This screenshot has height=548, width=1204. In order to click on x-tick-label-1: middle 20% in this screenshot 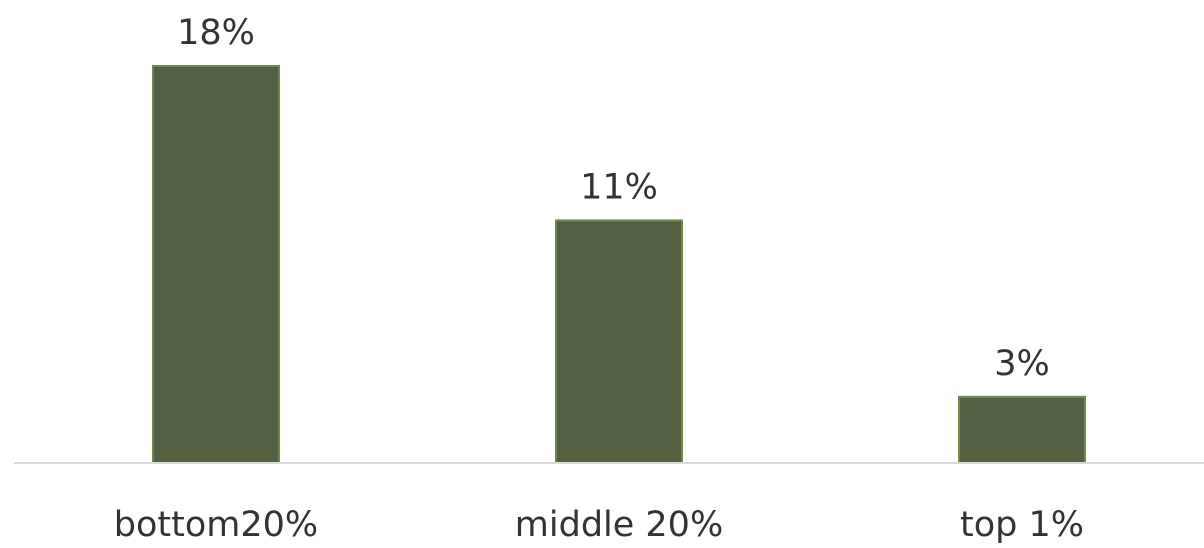, I will do `click(619, 525)`.